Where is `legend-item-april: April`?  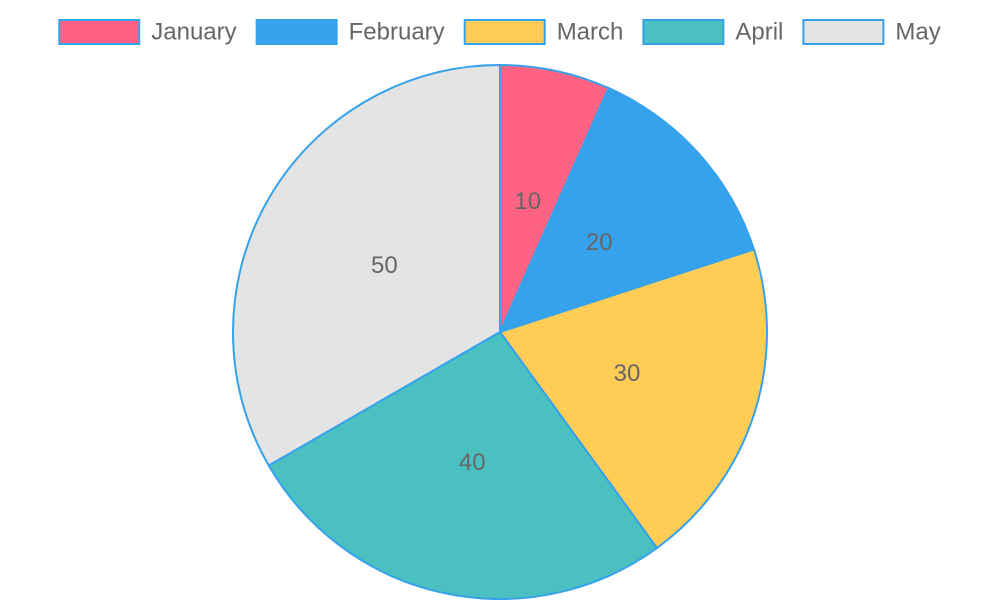 legend-item-april: April is located at coordinates (712, 32).